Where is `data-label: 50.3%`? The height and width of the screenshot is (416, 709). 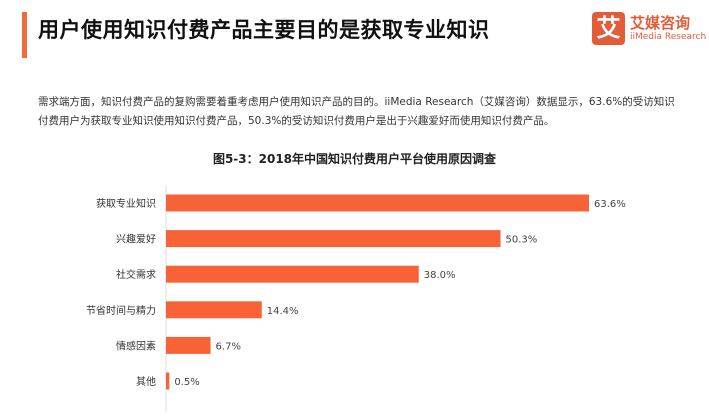 data-label: 50.3% is located at coordinates (522, 240).